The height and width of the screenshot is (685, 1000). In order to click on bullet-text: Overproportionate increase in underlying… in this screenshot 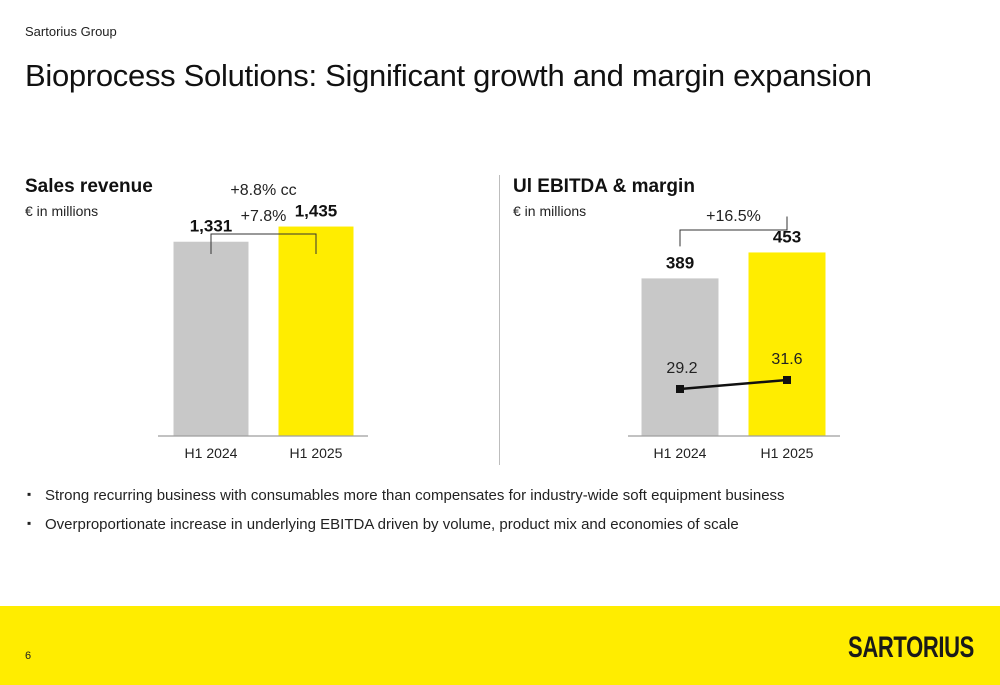, I will do `click(392, 524)`.